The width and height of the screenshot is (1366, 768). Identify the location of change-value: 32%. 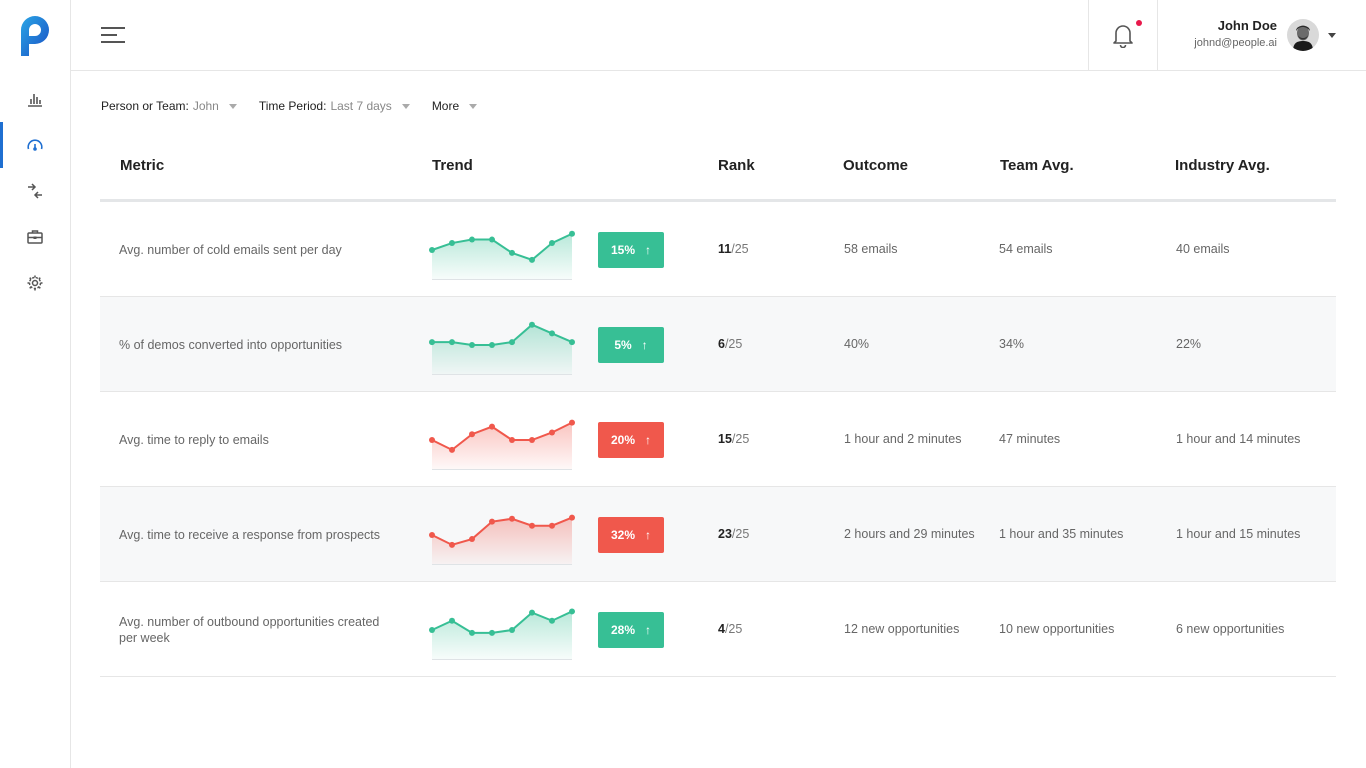
(623, 535).